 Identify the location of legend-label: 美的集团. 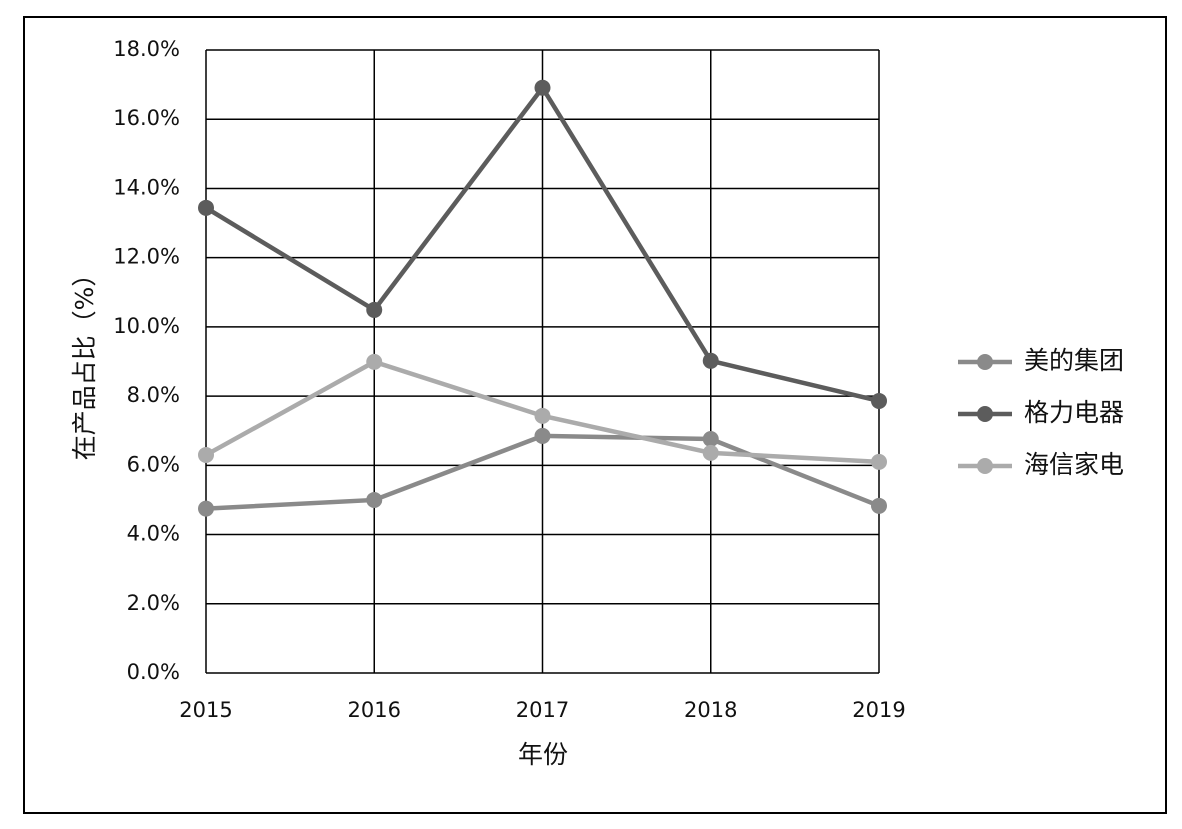
(1074, 360).